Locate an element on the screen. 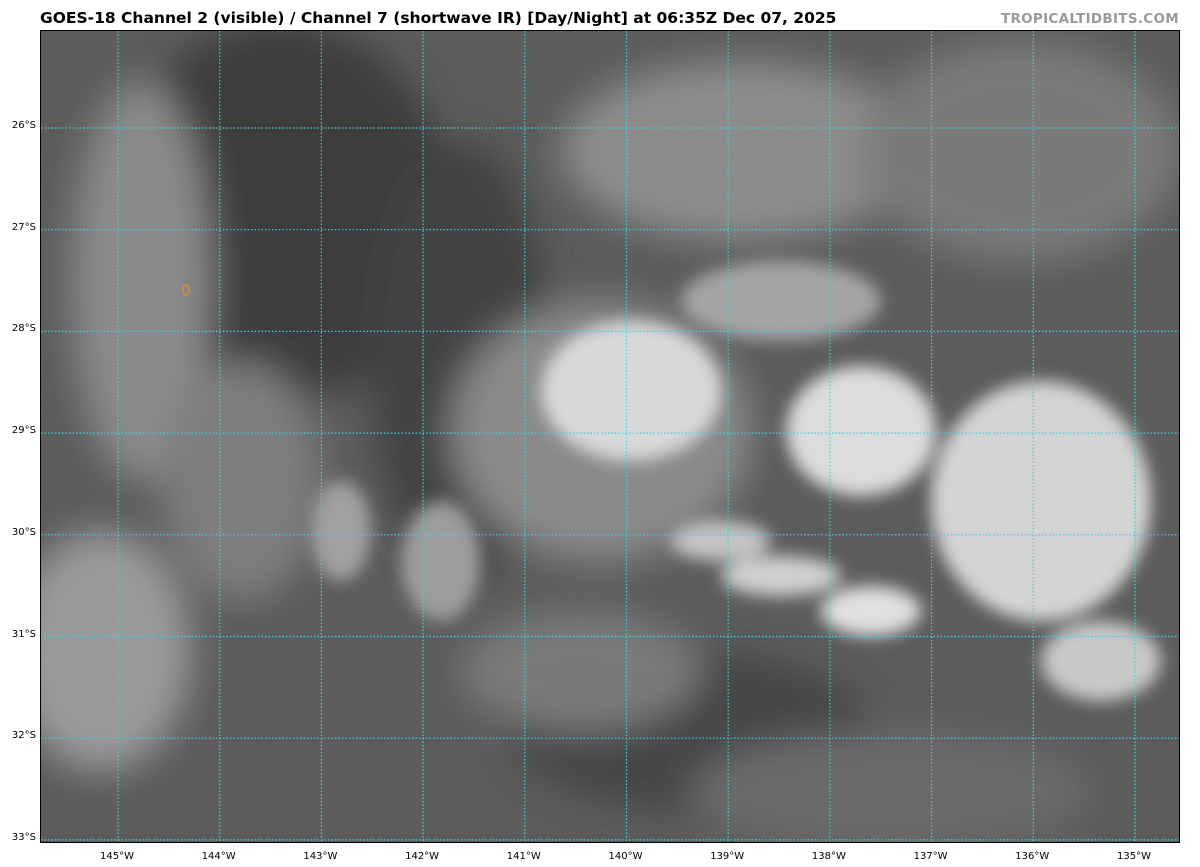  longitude-label: 145°W is located at coordinates (117, 856).